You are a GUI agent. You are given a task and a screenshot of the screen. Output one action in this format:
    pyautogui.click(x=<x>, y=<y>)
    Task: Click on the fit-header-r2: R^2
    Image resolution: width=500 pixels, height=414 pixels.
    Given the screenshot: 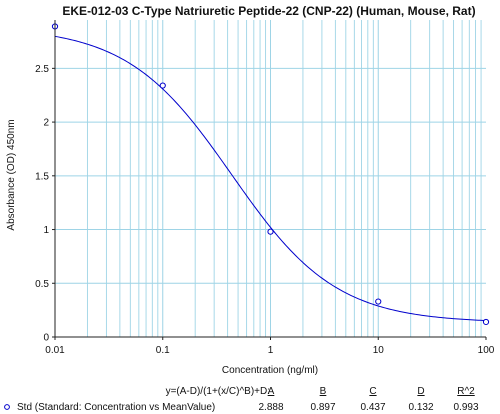 What is the action you would take?
    pyautogui.click(x=466, y=391)
    